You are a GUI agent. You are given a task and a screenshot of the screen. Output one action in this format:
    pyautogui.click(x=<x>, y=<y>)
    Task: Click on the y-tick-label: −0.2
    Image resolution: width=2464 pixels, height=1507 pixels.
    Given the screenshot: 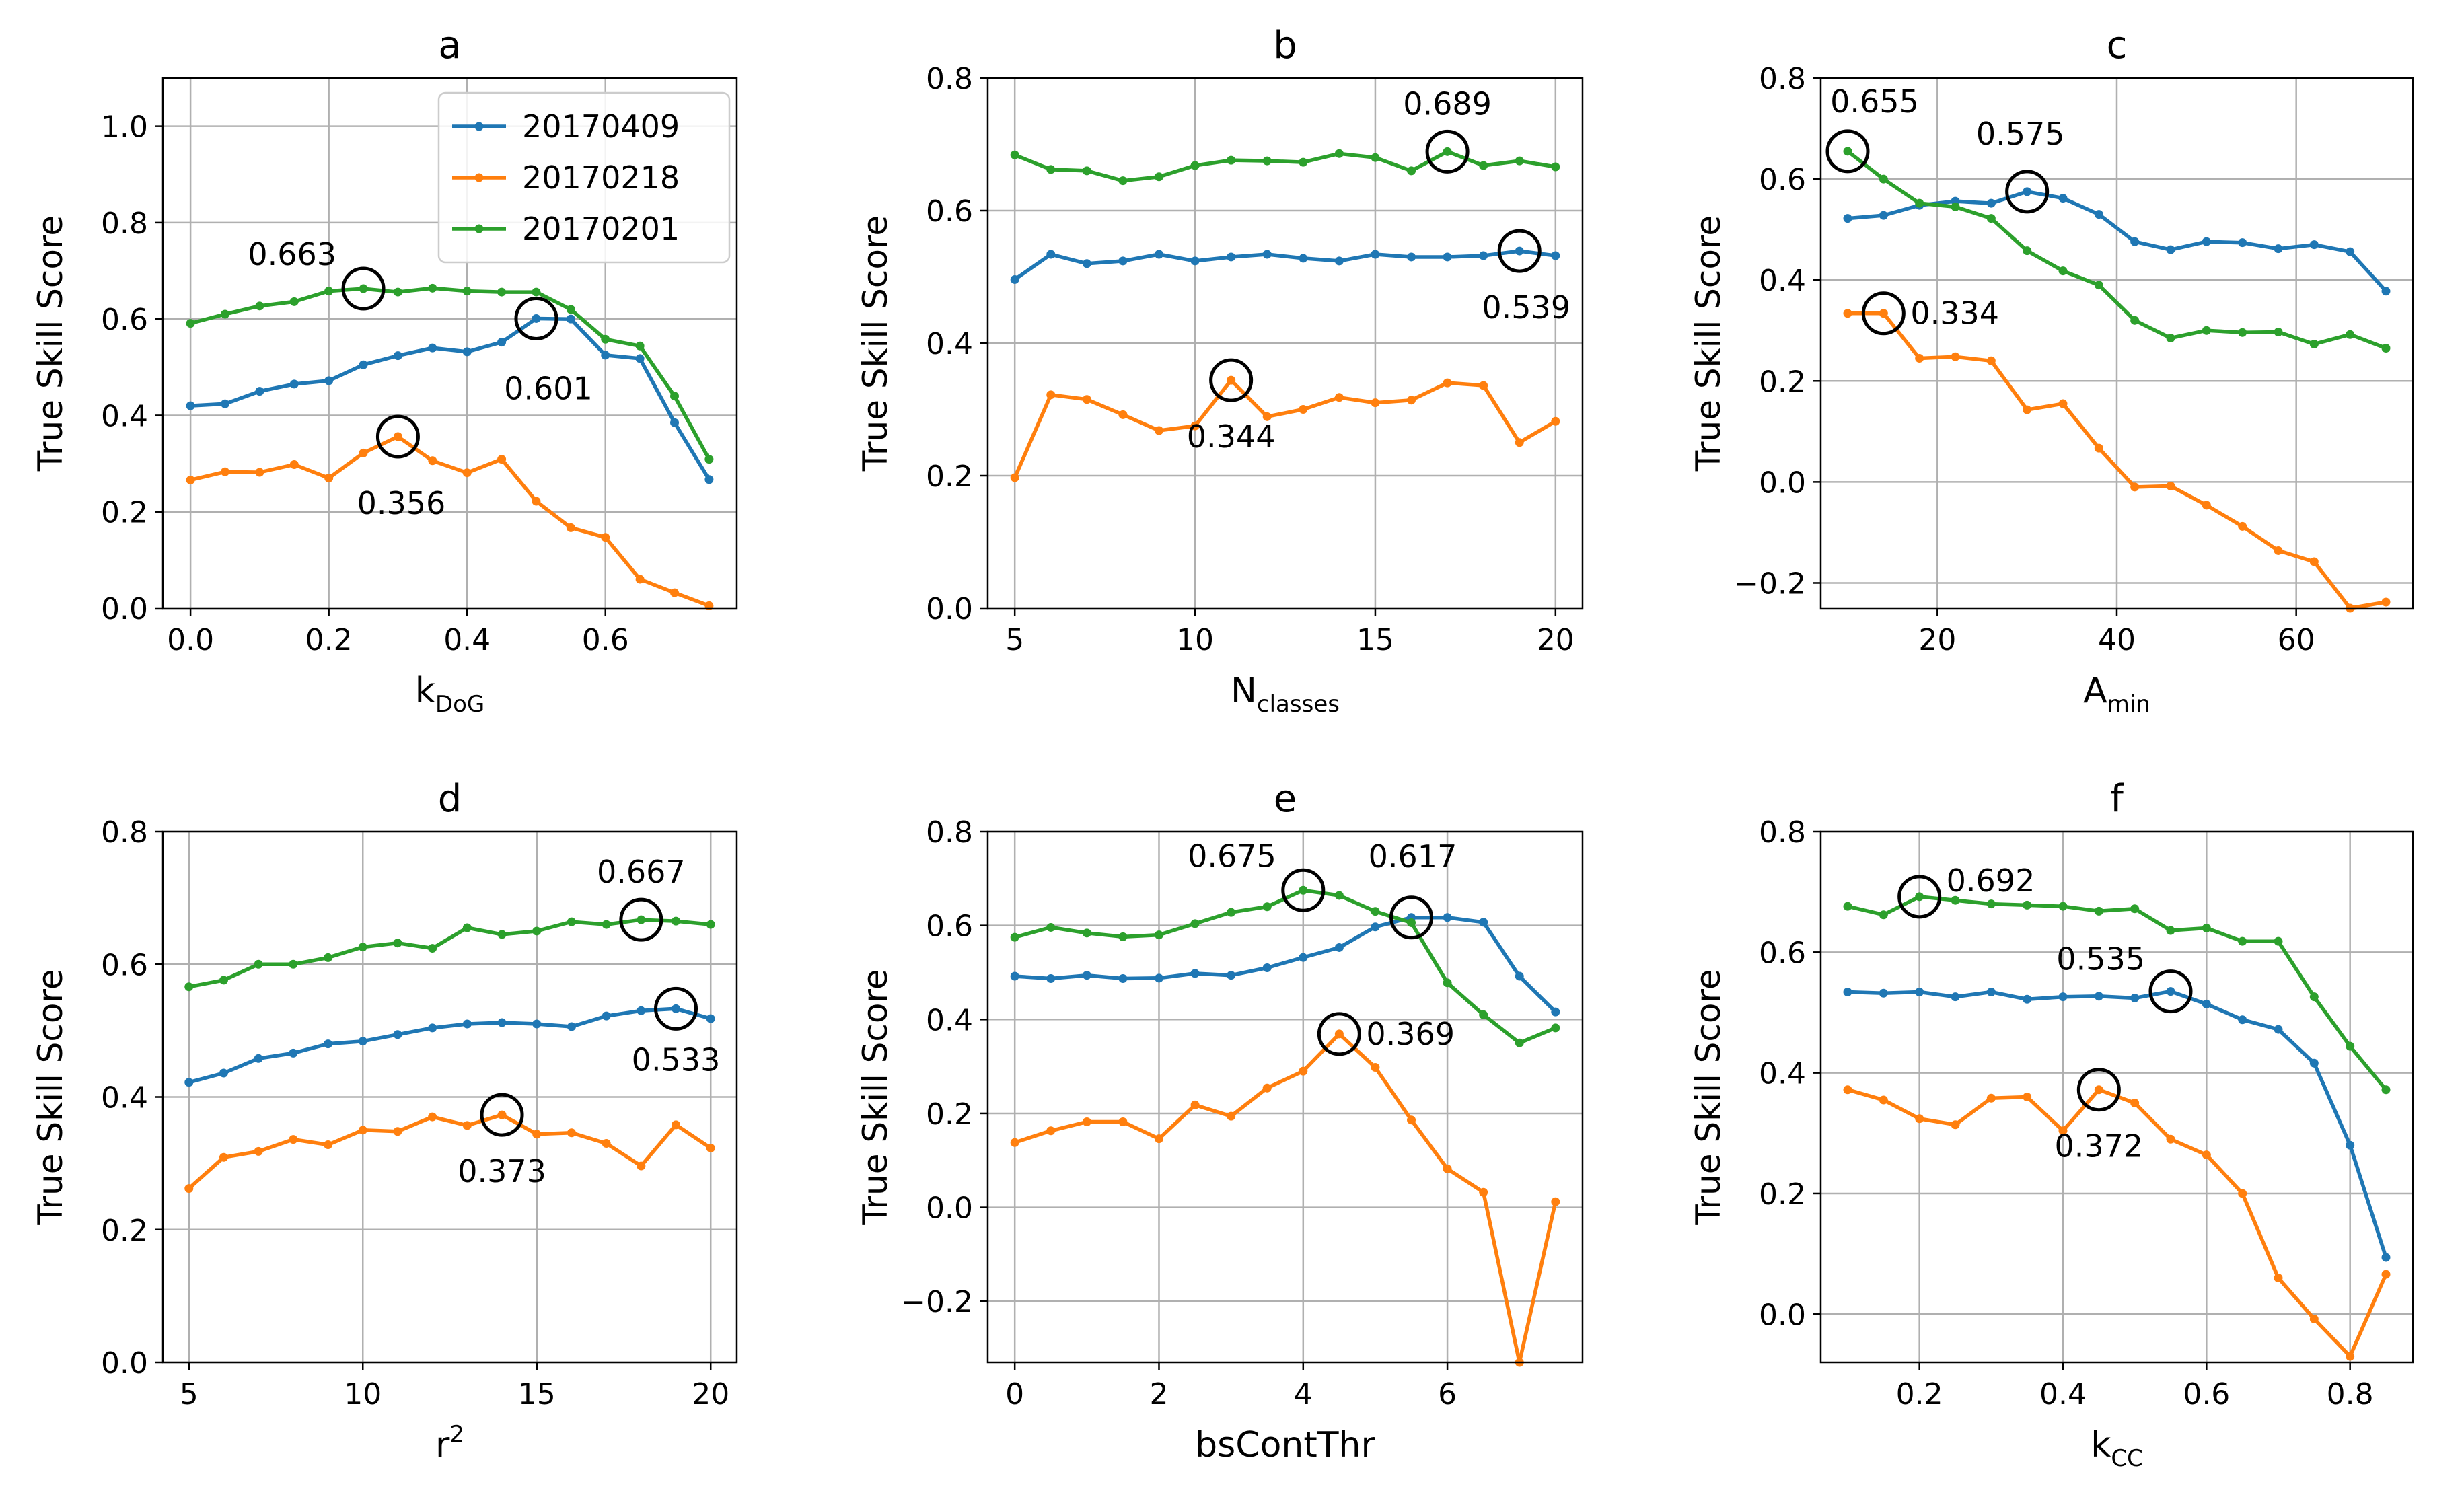 What is the action you would take?
    pyautogui.click(x=937, y=1302)
    